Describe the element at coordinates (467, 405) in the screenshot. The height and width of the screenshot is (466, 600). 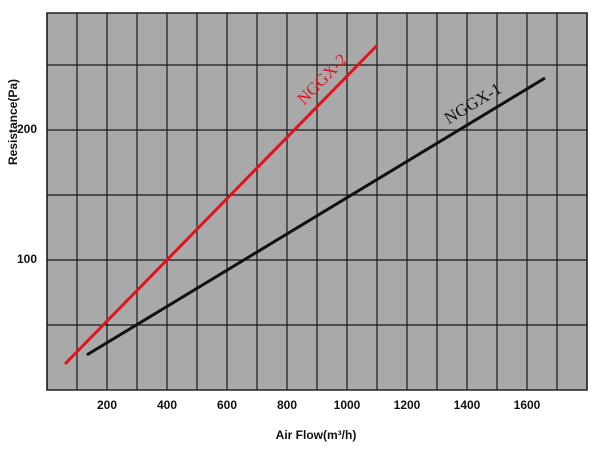
I see `x-tick-label: 1400` at that location.